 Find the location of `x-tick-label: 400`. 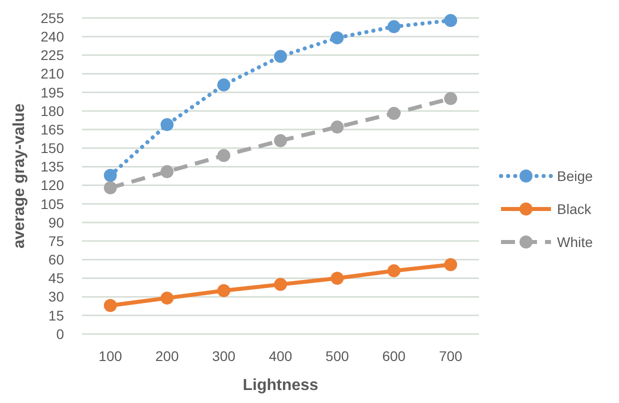

x-tick-label: 400 is located at coordinates (280, 356).